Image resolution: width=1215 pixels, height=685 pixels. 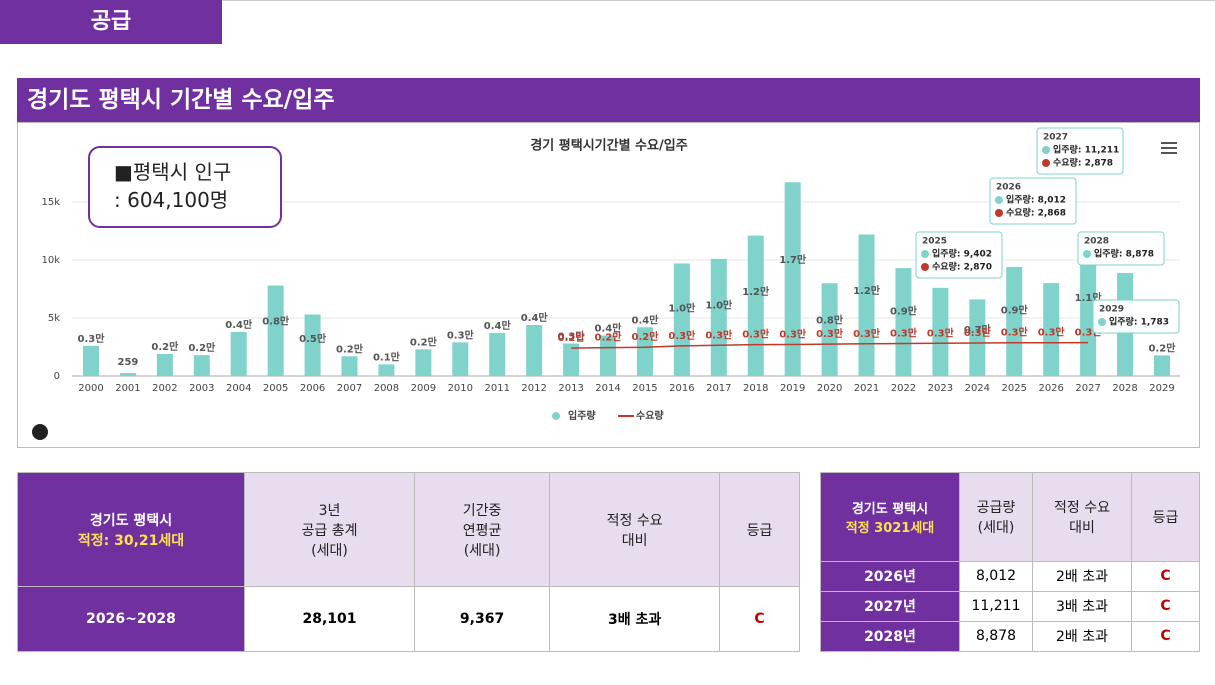 I want to click on data-label: 0.5만, so click(x=313, y=338).